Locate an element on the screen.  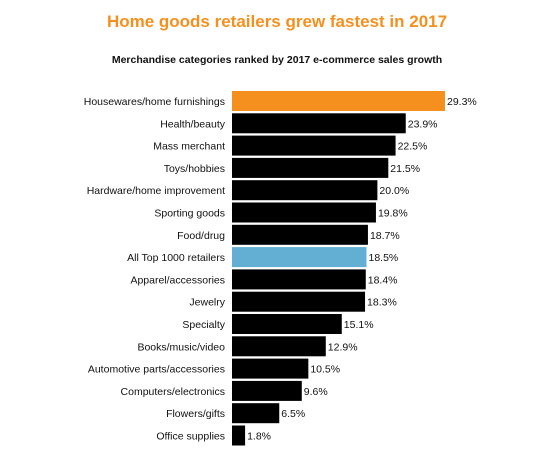
category-label-14: Flowers/gifts is located at coordinates (195, 414).